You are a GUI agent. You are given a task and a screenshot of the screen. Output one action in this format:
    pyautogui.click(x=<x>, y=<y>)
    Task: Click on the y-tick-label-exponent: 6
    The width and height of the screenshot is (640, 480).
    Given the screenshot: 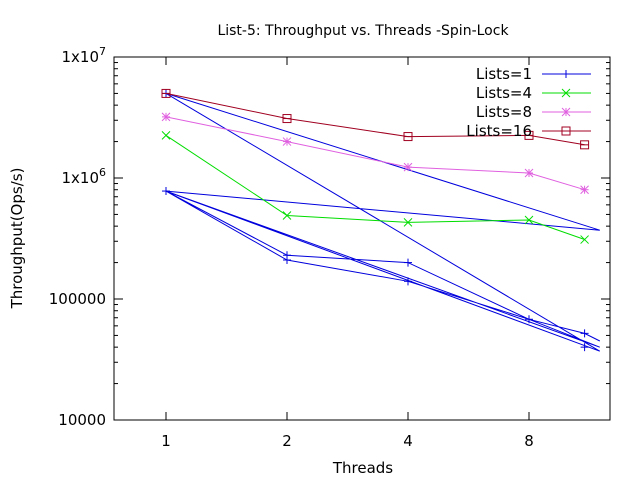 What is the action you would take?
    pyautogui.click(x=102, y=172)
    